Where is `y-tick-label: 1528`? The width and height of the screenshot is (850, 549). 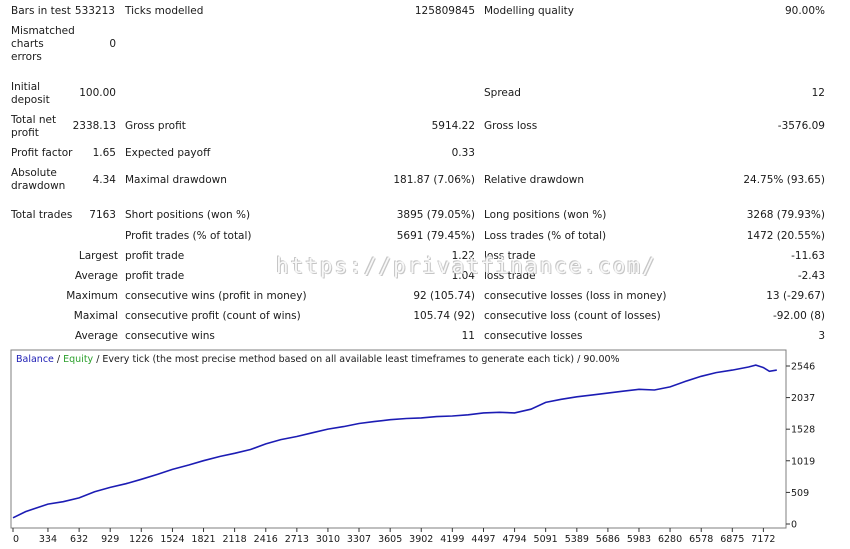 y-tick-label: 1528 is located at coordinates (803, 430).